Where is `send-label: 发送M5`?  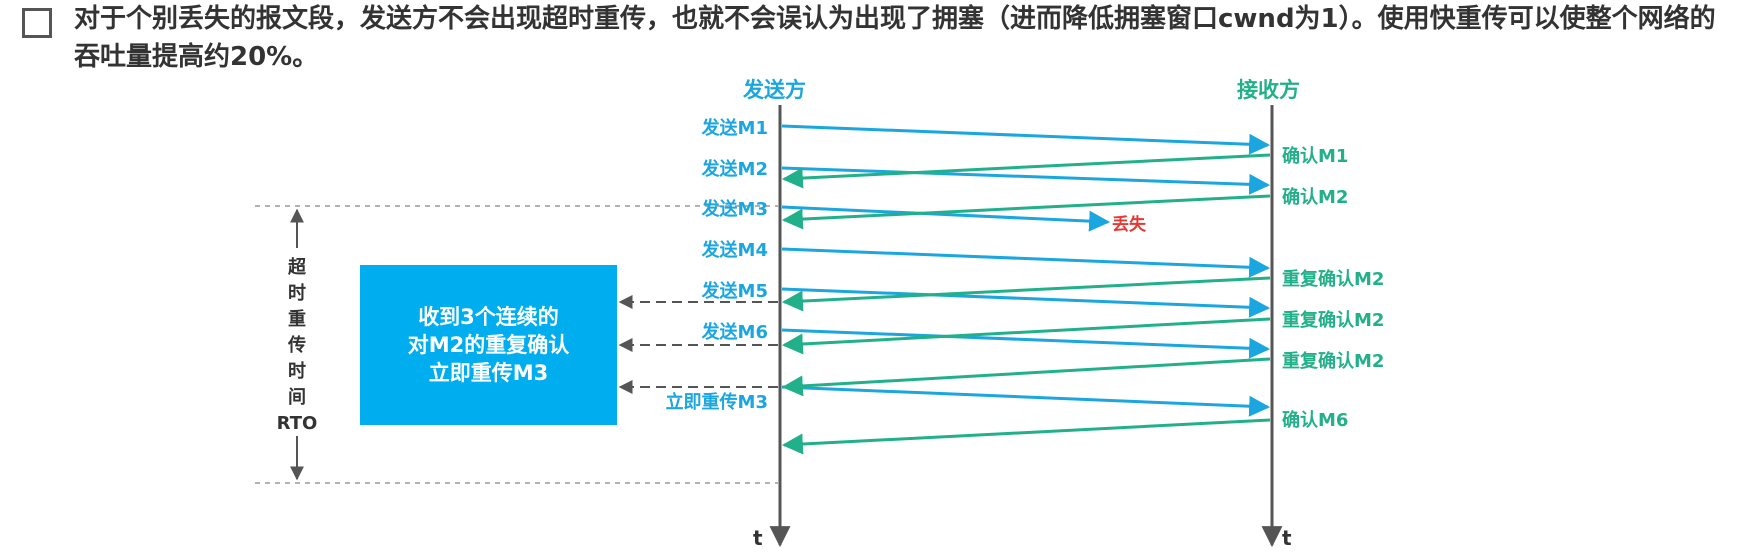 send-label: 发送M5 is located at coordinates (734, 291).